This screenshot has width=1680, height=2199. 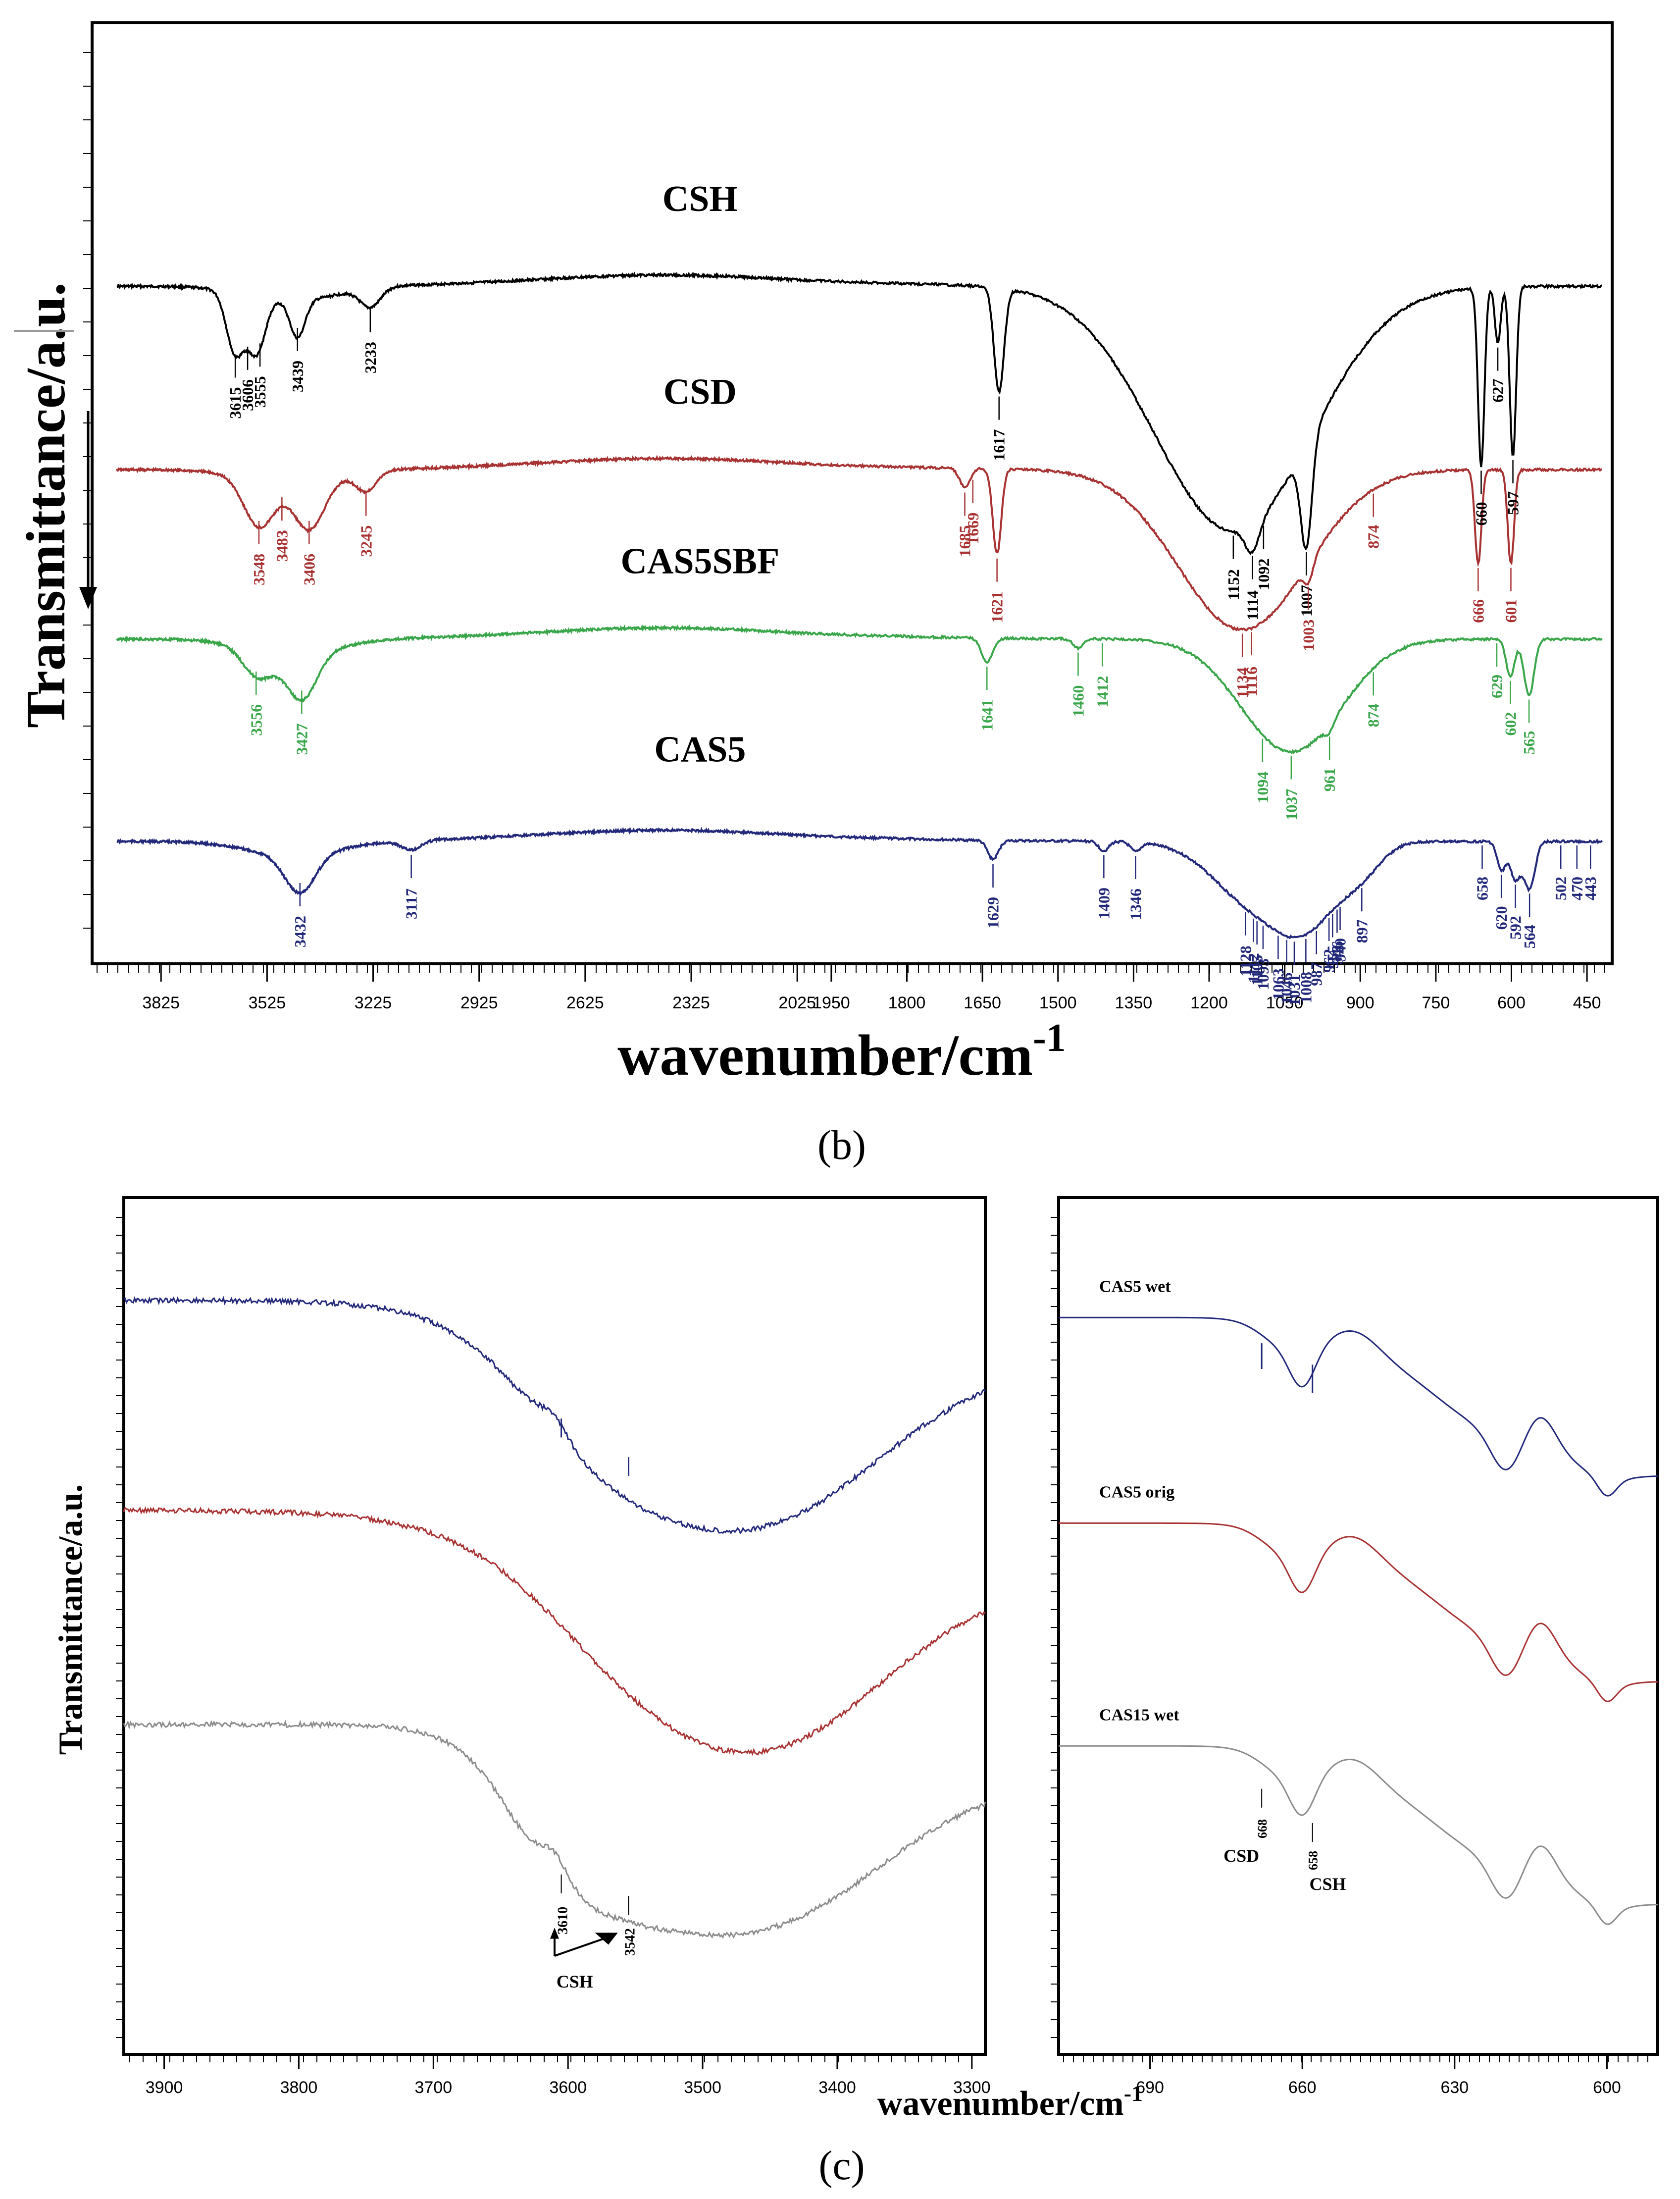 What do you see at coordinates (88, 598) in the screenshot?
I see `panel-b-arrow-head` at bounding box center [88, 598].